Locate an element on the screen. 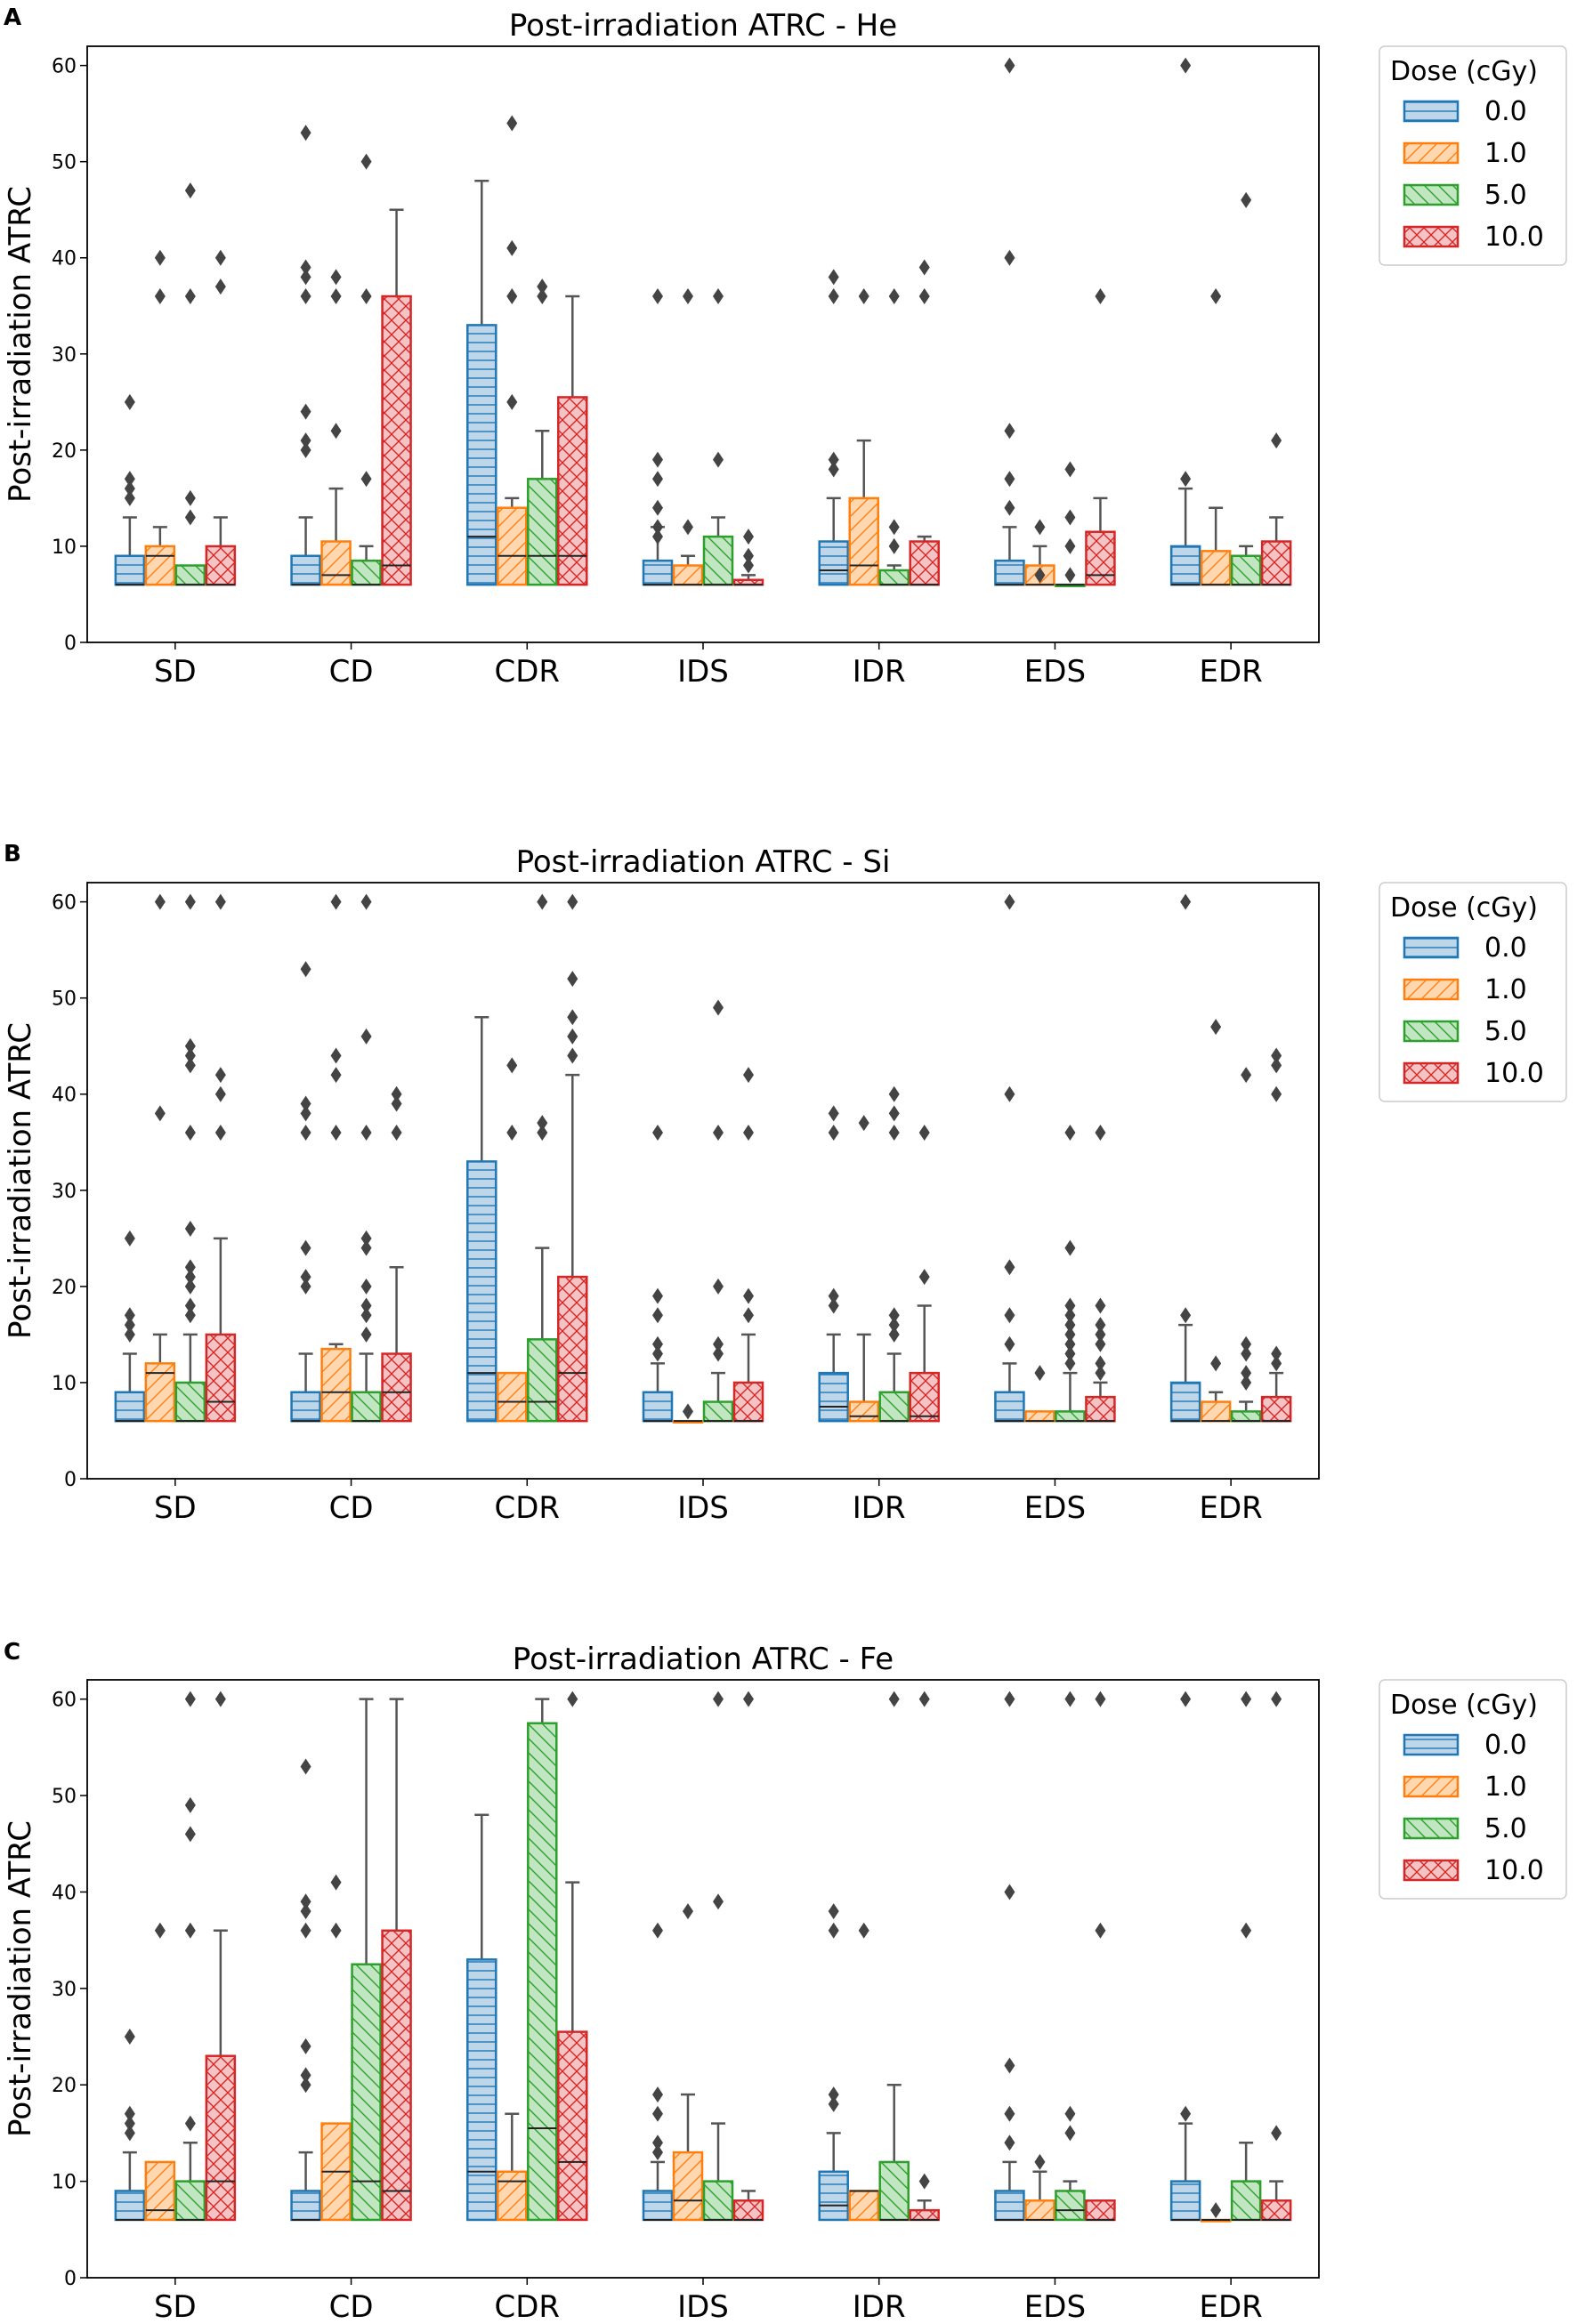 Image resolution: width=1577 pixels, height=2324 pixels. y-tick-label: 0 is located at coordinates (71, 644).